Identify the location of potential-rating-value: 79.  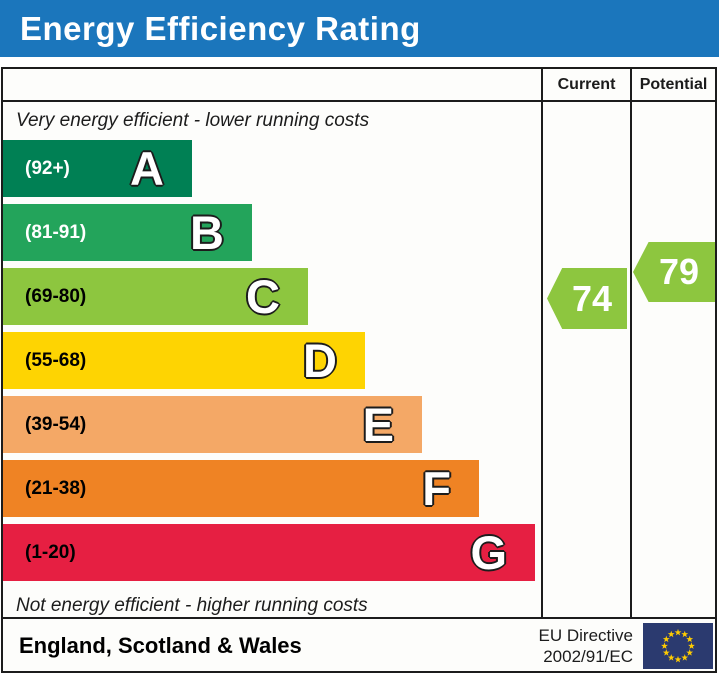
(679, 271).